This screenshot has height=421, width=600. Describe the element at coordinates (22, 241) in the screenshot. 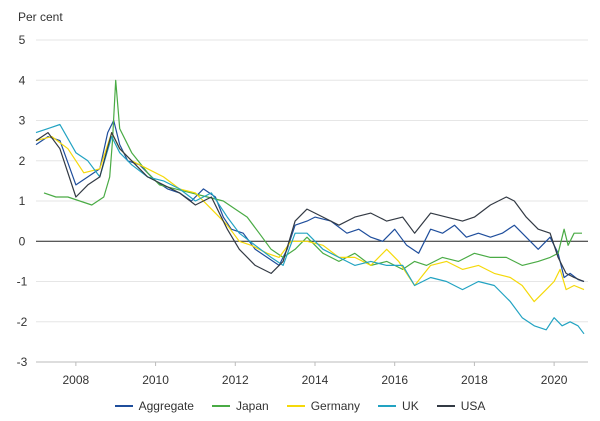

I see `y-tick-label: 0` at that location.